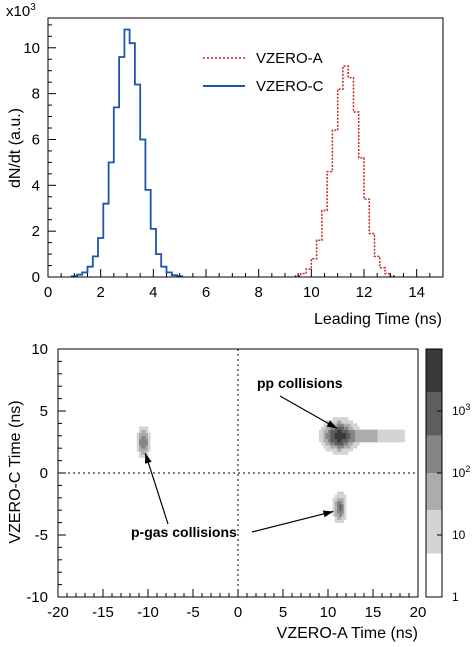 The height and width of the screenshot is (647, 474). What do you see at coordinates (206, 292) in the screenshot?
I see `top-x-tick-label: 6` at bounding box center [206, 292].